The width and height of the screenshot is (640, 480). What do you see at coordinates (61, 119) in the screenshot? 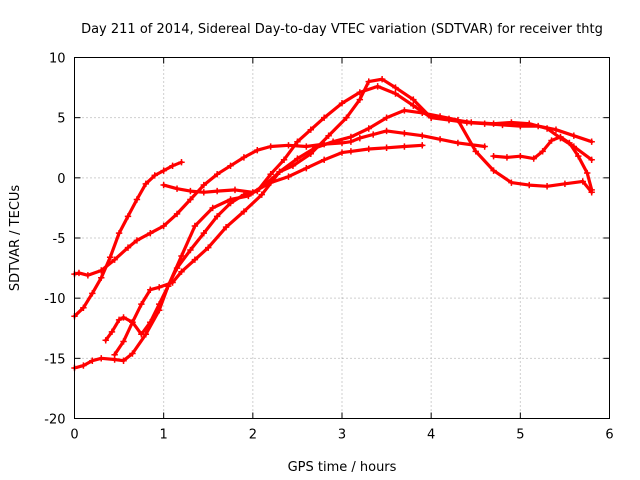
I see `y-tick-label: 5` at bounding box center [61, 119].